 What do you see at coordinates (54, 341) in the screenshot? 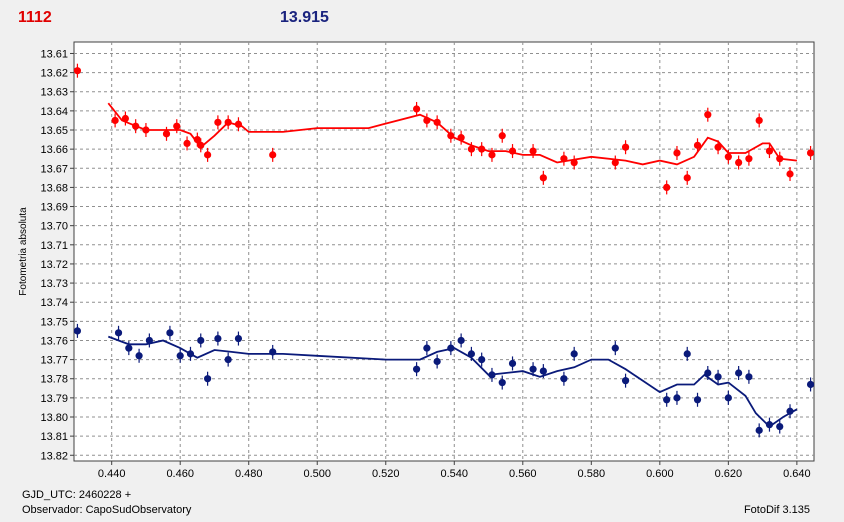
I see `y-tick-label: 13.76` at bounding box center [54, 341].